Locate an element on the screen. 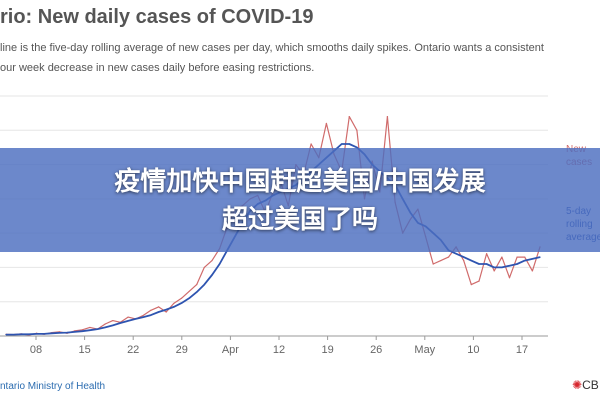  overlay-line-2: 超过美国了吗 is located at coordinates (299, 219).